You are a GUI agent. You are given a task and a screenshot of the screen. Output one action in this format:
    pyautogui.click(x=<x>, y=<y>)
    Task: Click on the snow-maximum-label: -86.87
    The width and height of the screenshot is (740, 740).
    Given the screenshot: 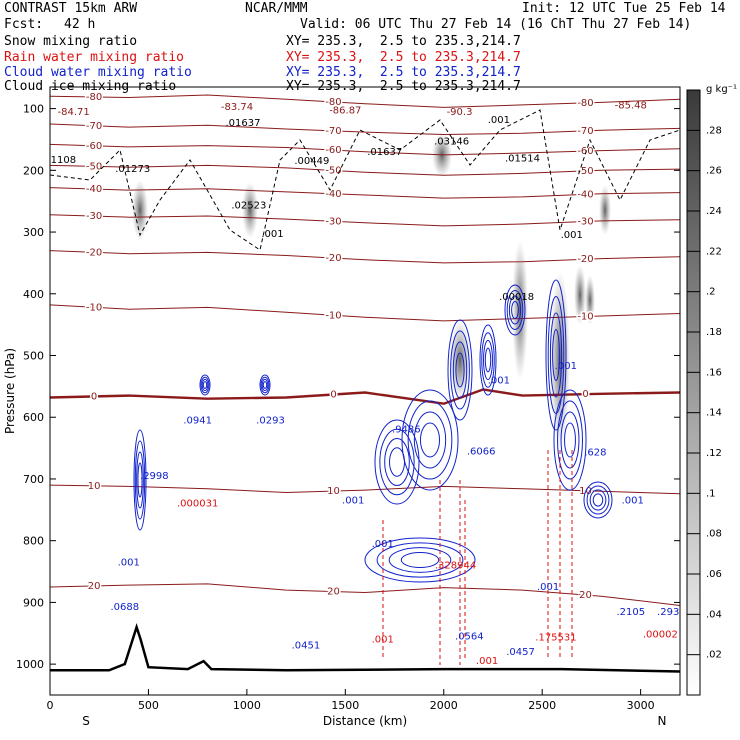 What is the action you would take?
    pyautogui.click(x=345, y=111)
    